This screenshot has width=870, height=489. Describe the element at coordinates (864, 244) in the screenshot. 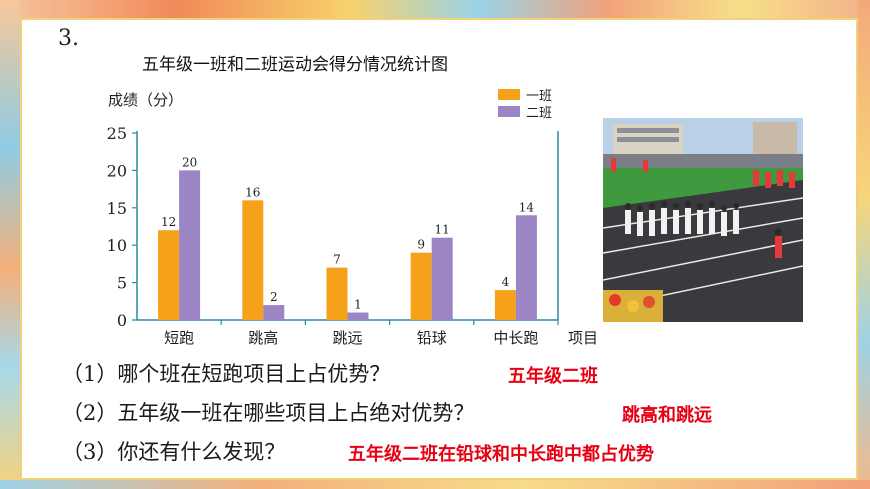

I see `background-strip-right` at that location.